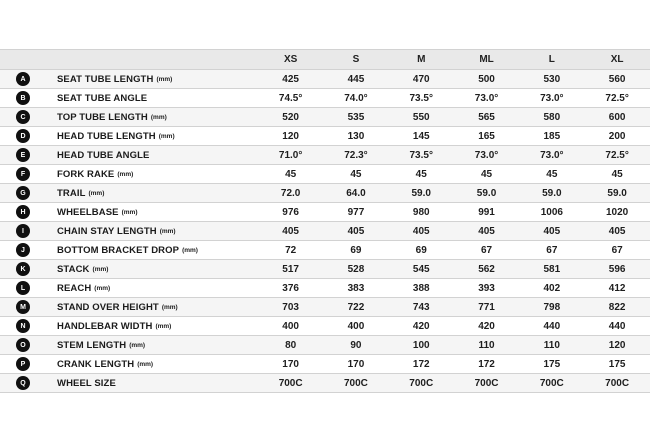 The height and width of the screenshot is (433, 650). Describe the element at coordinates (290, 79) in the screenshot. I see `row-value: 425` at that location.